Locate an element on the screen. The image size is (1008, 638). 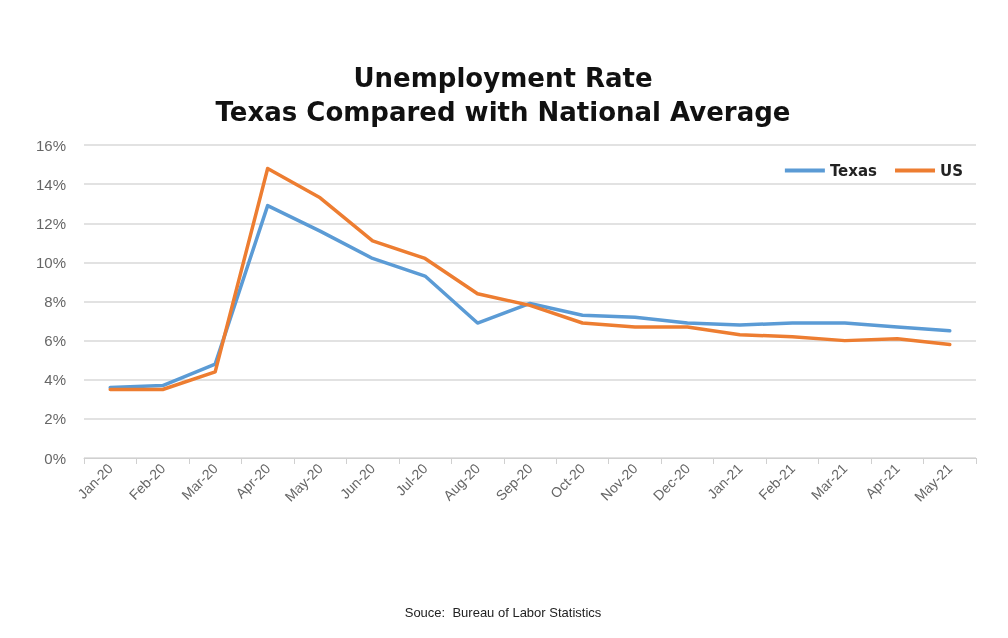
chart-subtitle: Texas Compared with National Average is located at coordinates (503, 112).